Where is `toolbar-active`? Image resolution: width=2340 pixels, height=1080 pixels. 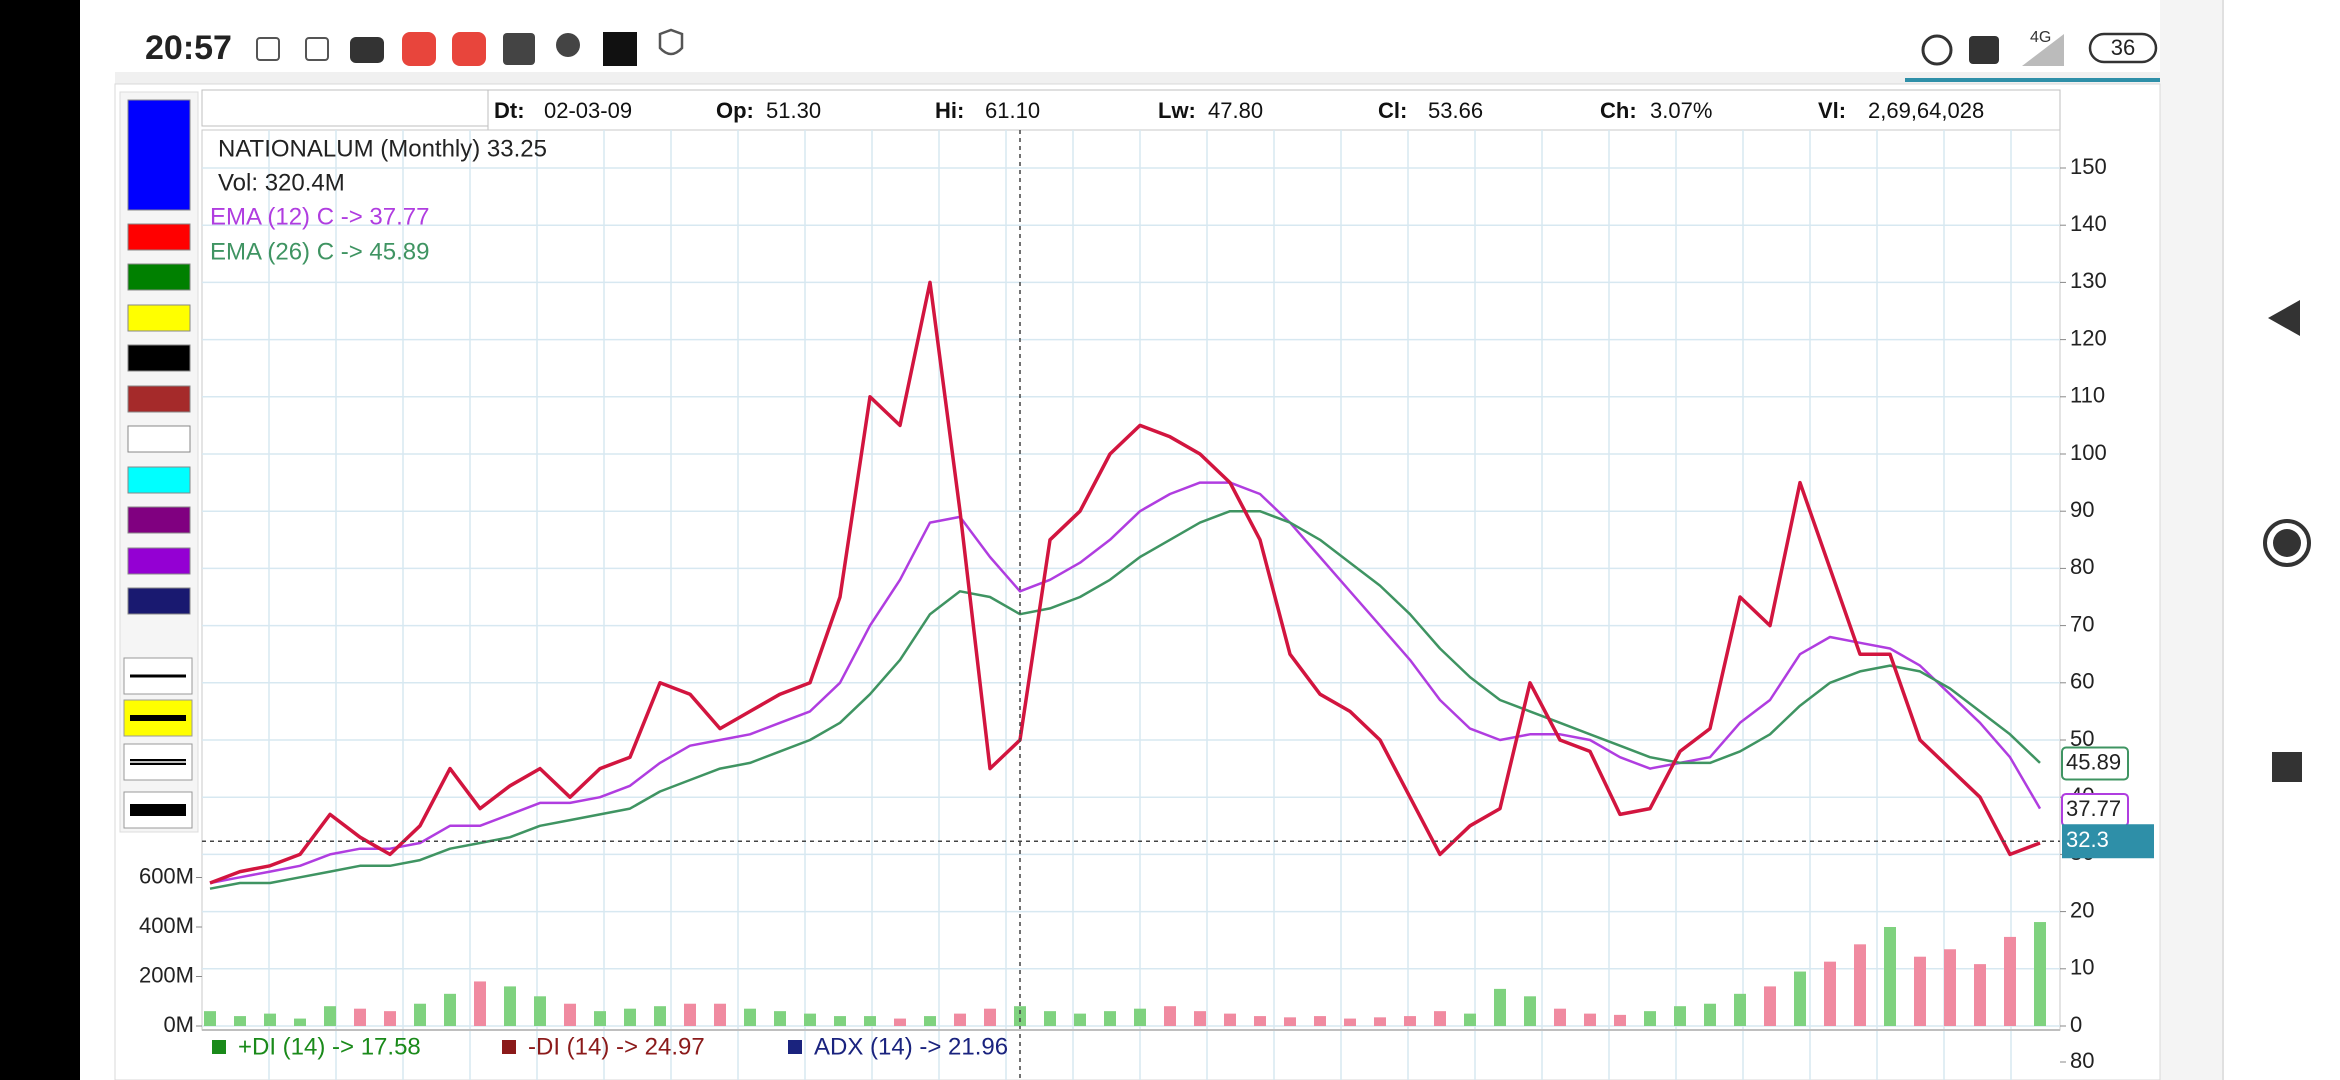 toolbar-active is located at coordinates (2032, 80).